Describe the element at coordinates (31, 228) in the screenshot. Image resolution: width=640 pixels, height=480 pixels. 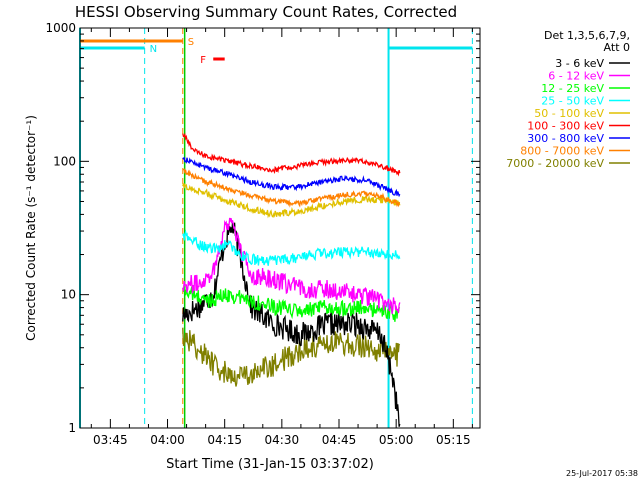
I see `y-axis-label: Corrected Count Rate (s⁻¹ detector⁻¹)` at that location.